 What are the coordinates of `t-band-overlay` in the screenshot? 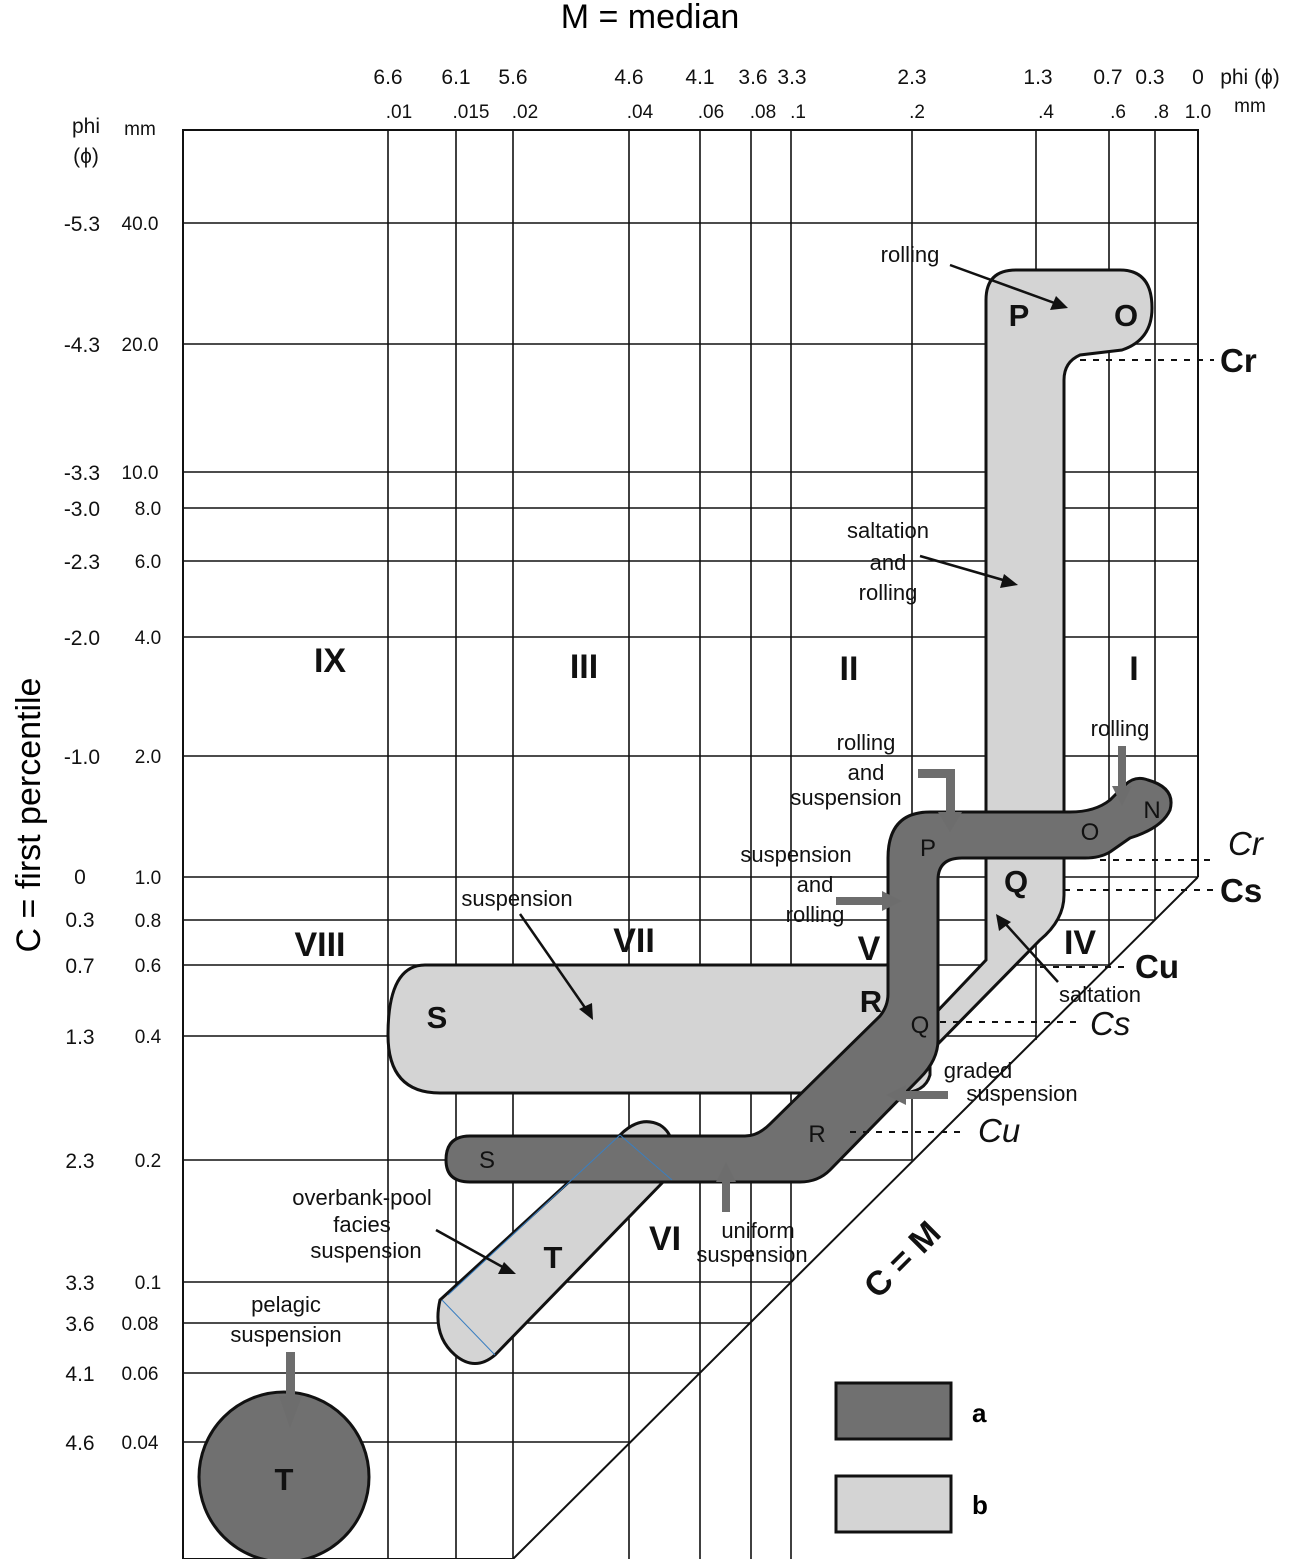 It's located at (557, 1245).